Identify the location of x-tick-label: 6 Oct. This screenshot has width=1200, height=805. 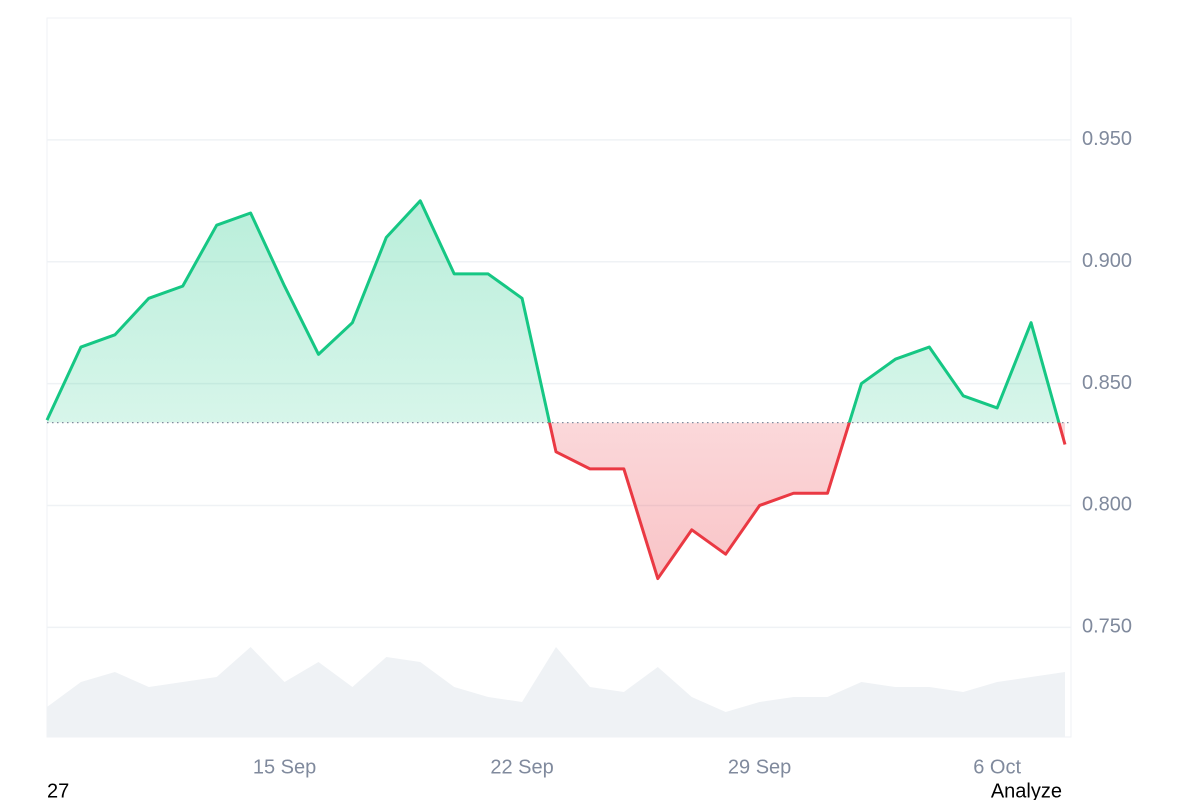
(997, 767).